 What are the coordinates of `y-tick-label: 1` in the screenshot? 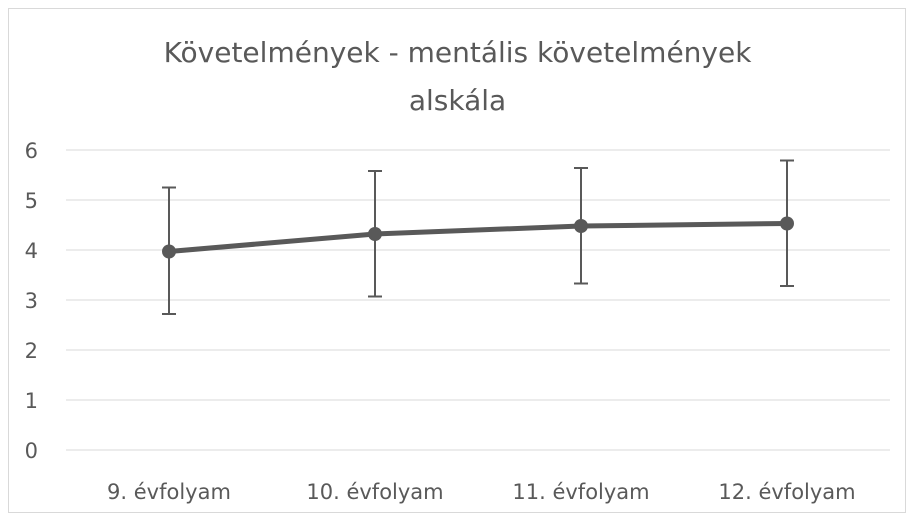 It's located at (31, 401).